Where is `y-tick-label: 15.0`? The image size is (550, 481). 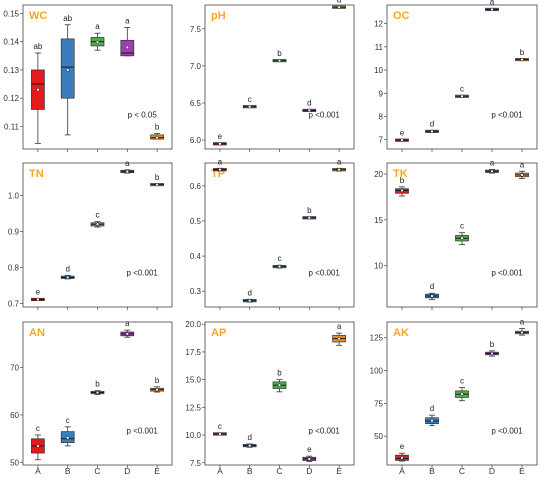 y-tick-label: 15.0 is located at coordinates (193, 380).